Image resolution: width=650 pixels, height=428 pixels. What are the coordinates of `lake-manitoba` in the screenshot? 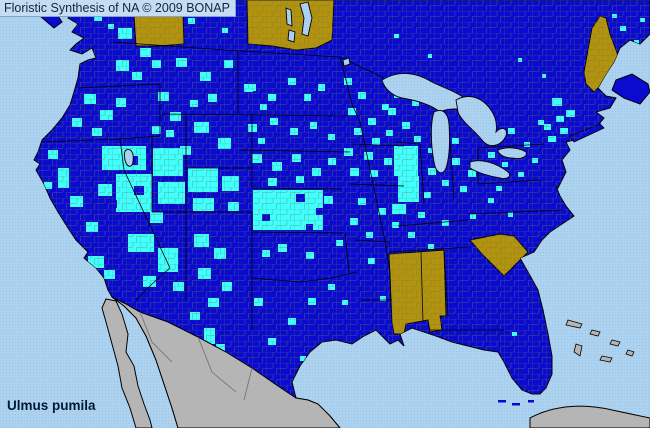 It's located at (291, 36).